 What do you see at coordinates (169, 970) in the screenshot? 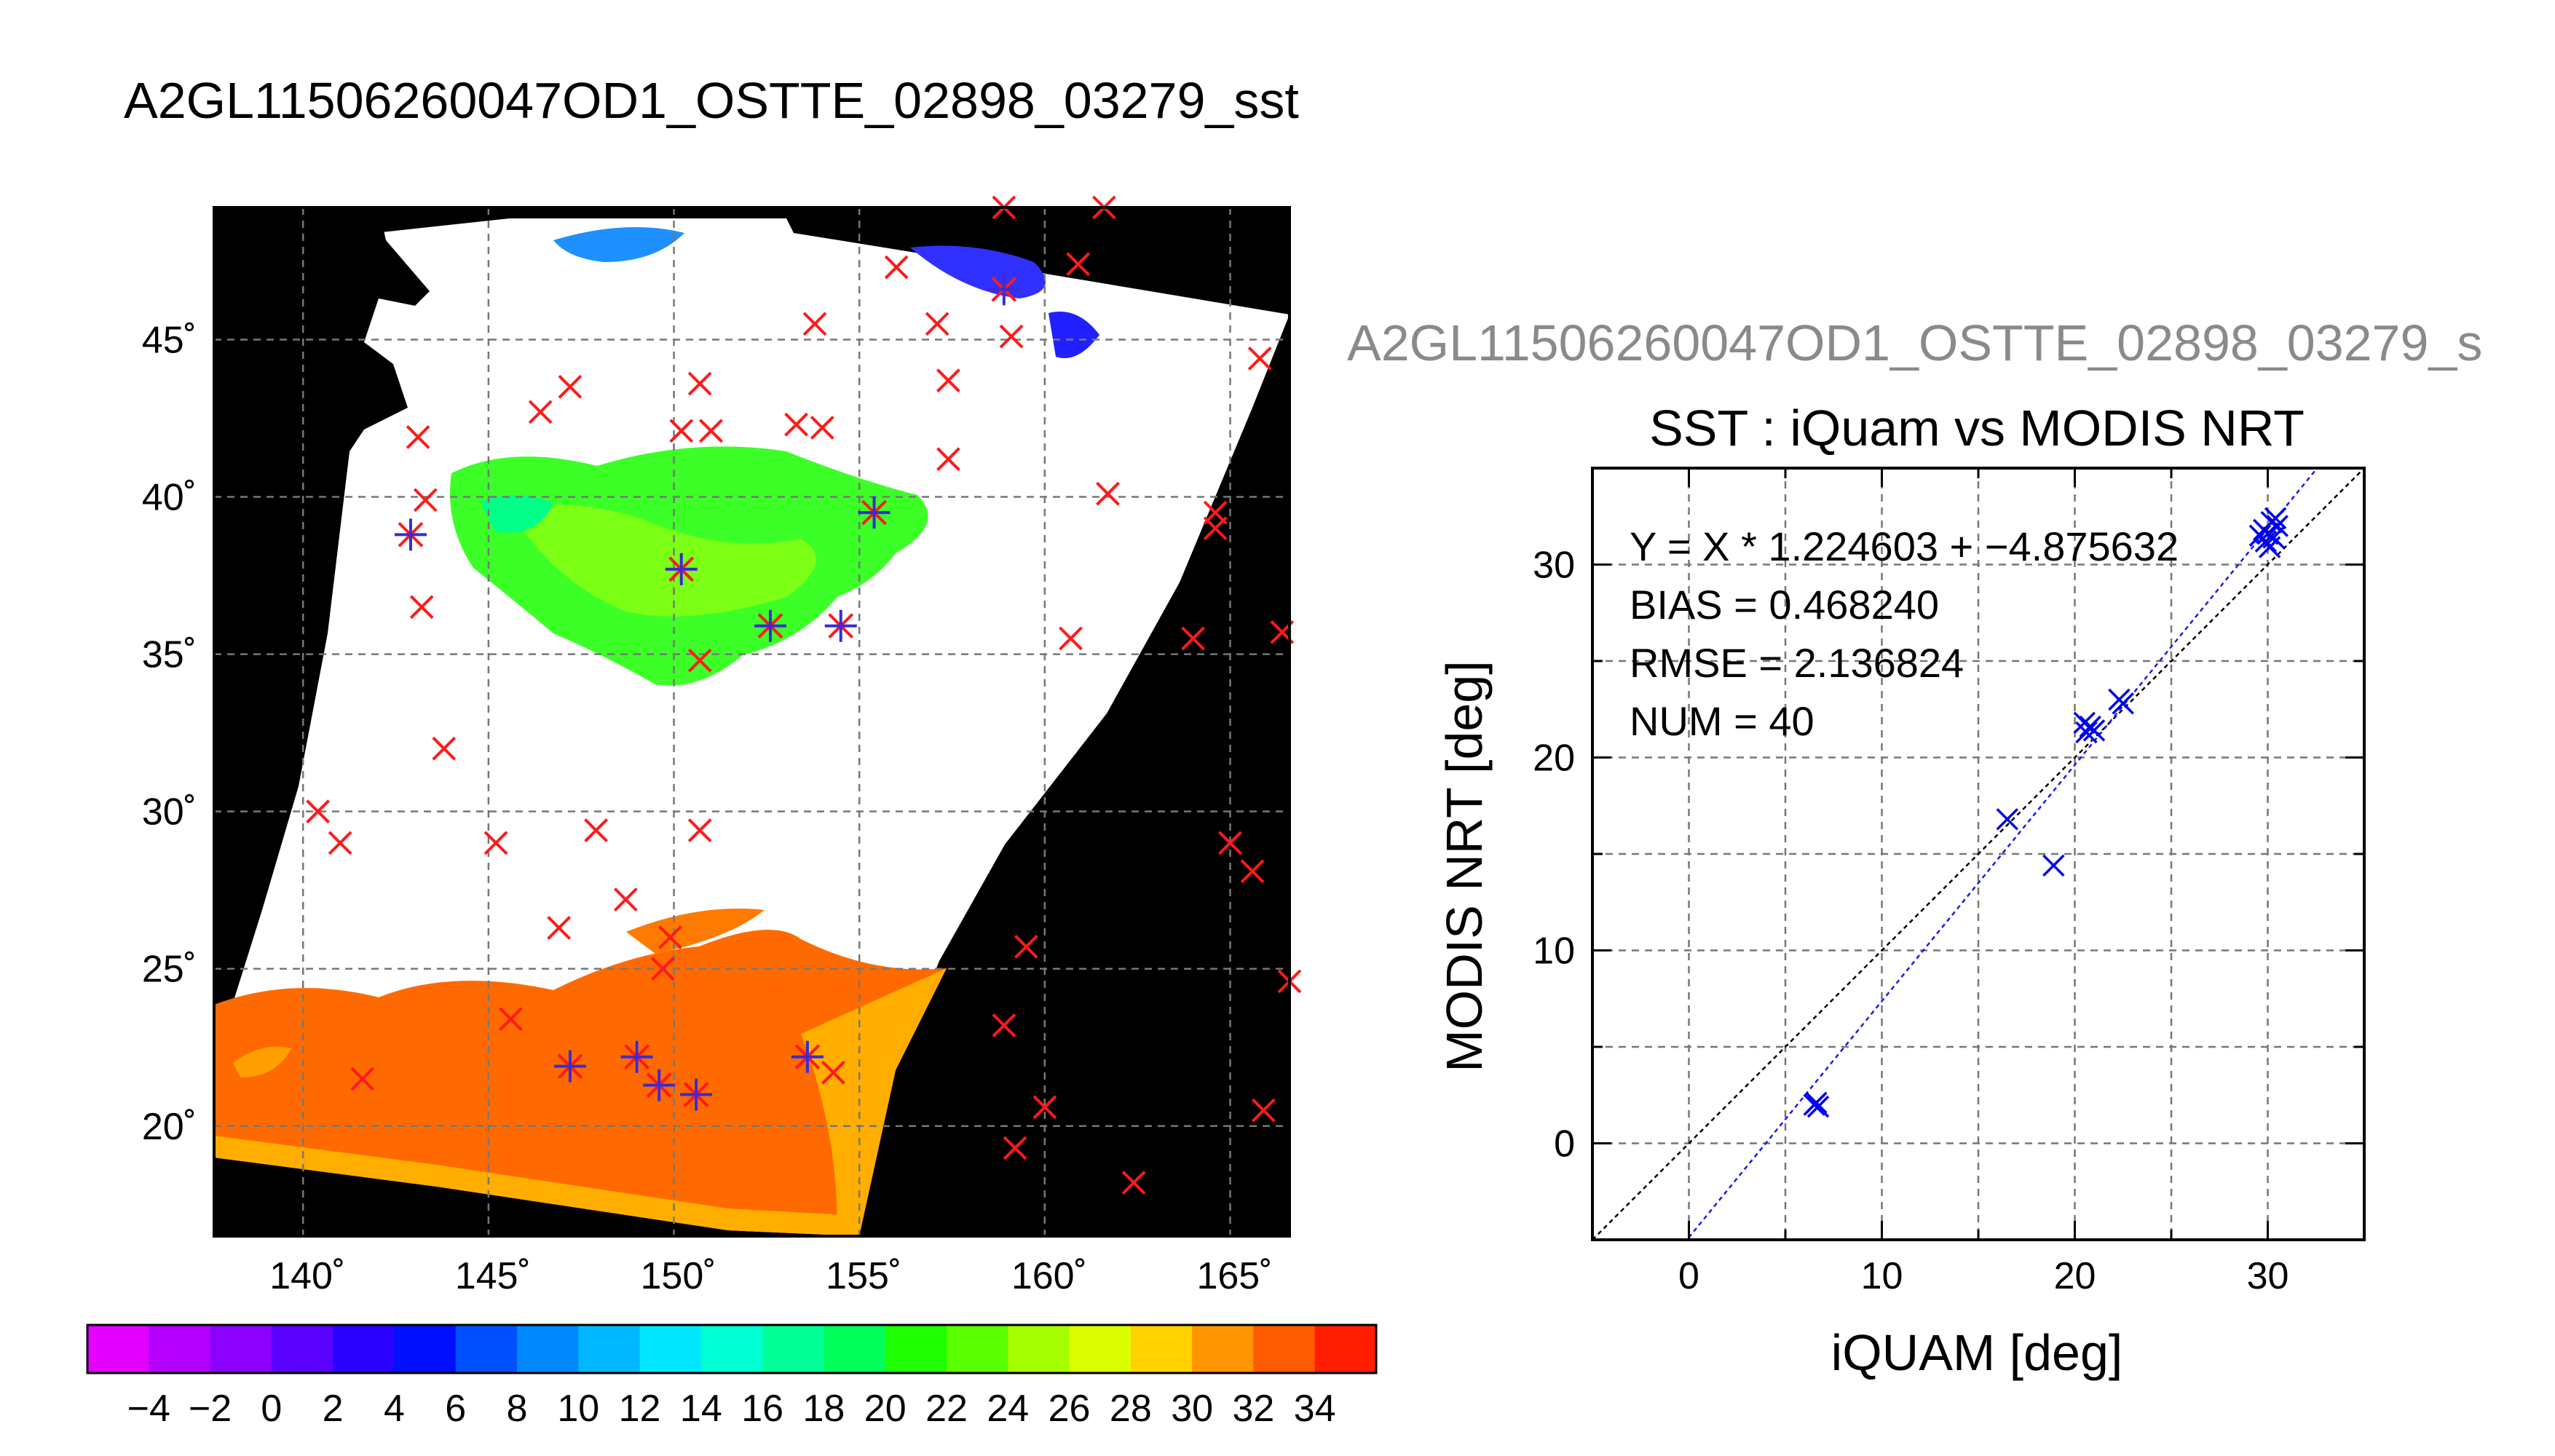
I see `map-lat-tick-label: 25˚` at bounding box center [169, 970].